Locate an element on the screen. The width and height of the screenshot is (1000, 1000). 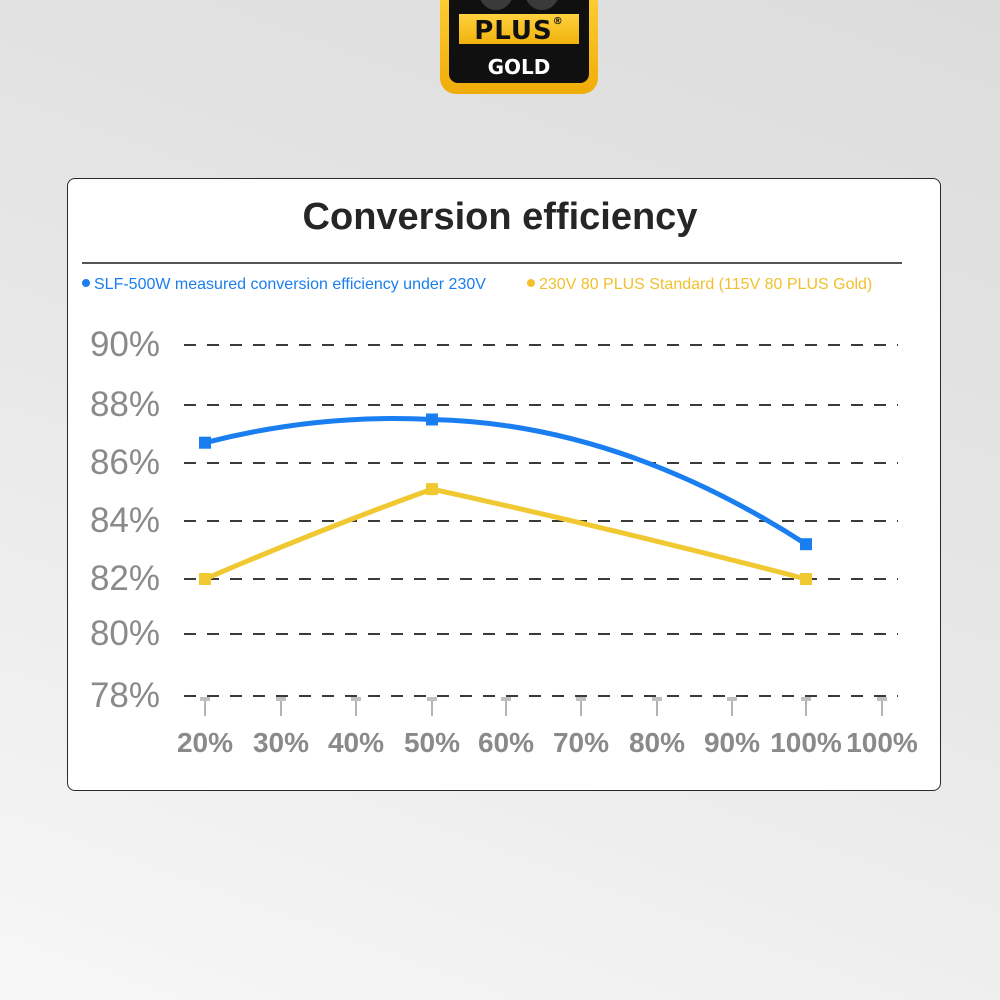
y-tick-label: 82% is located at coordinates (125, 578).